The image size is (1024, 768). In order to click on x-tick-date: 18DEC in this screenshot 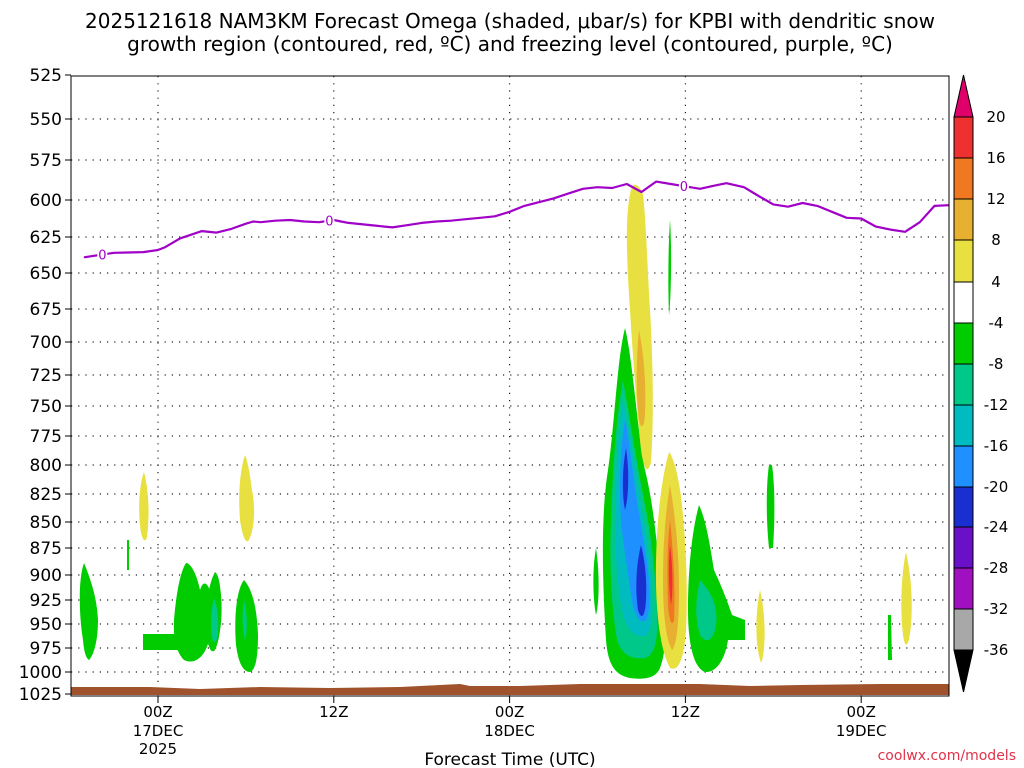, I will do `click(509, 731)`.